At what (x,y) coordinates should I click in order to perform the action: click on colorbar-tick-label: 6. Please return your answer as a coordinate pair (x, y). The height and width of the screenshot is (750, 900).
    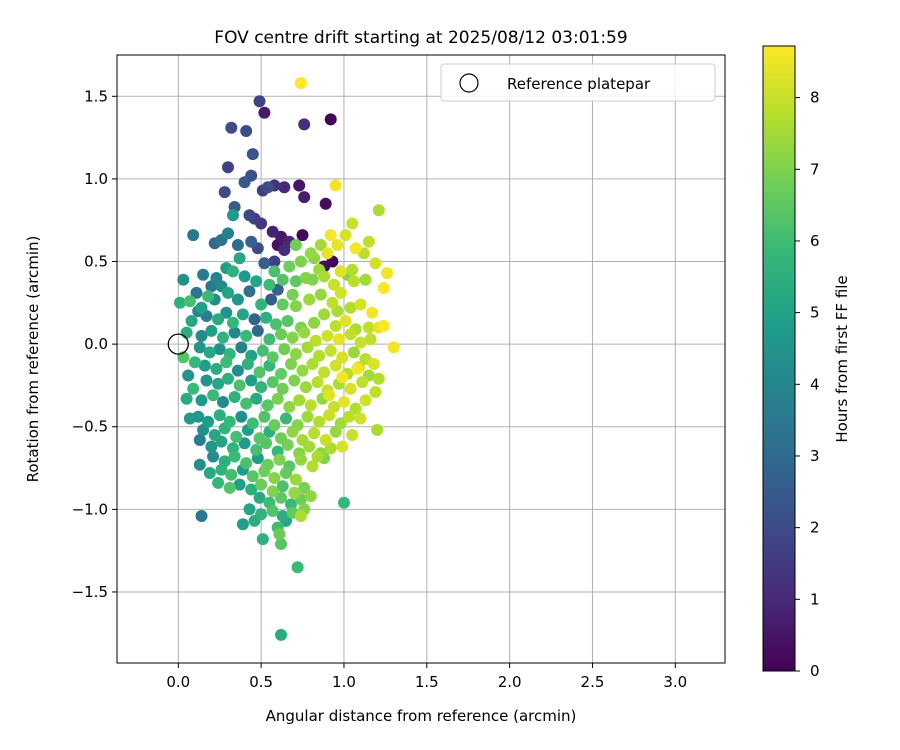
    Looking at the image, I should click on (815, 241).